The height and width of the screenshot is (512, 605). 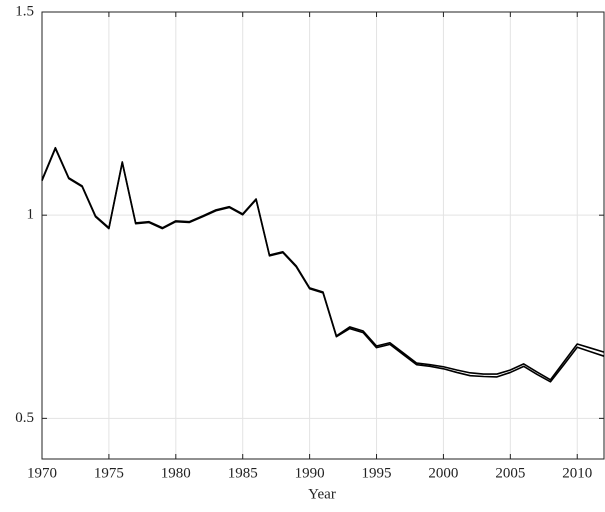 I want to click on x-tick-label: 1970, so click(x=42, y=473).